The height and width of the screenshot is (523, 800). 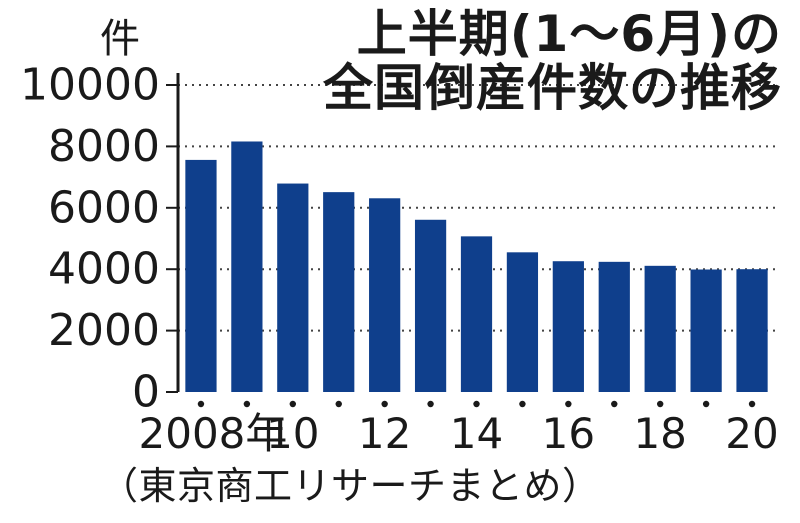 I want to click on bar-2012, so click(x=385, y=295).